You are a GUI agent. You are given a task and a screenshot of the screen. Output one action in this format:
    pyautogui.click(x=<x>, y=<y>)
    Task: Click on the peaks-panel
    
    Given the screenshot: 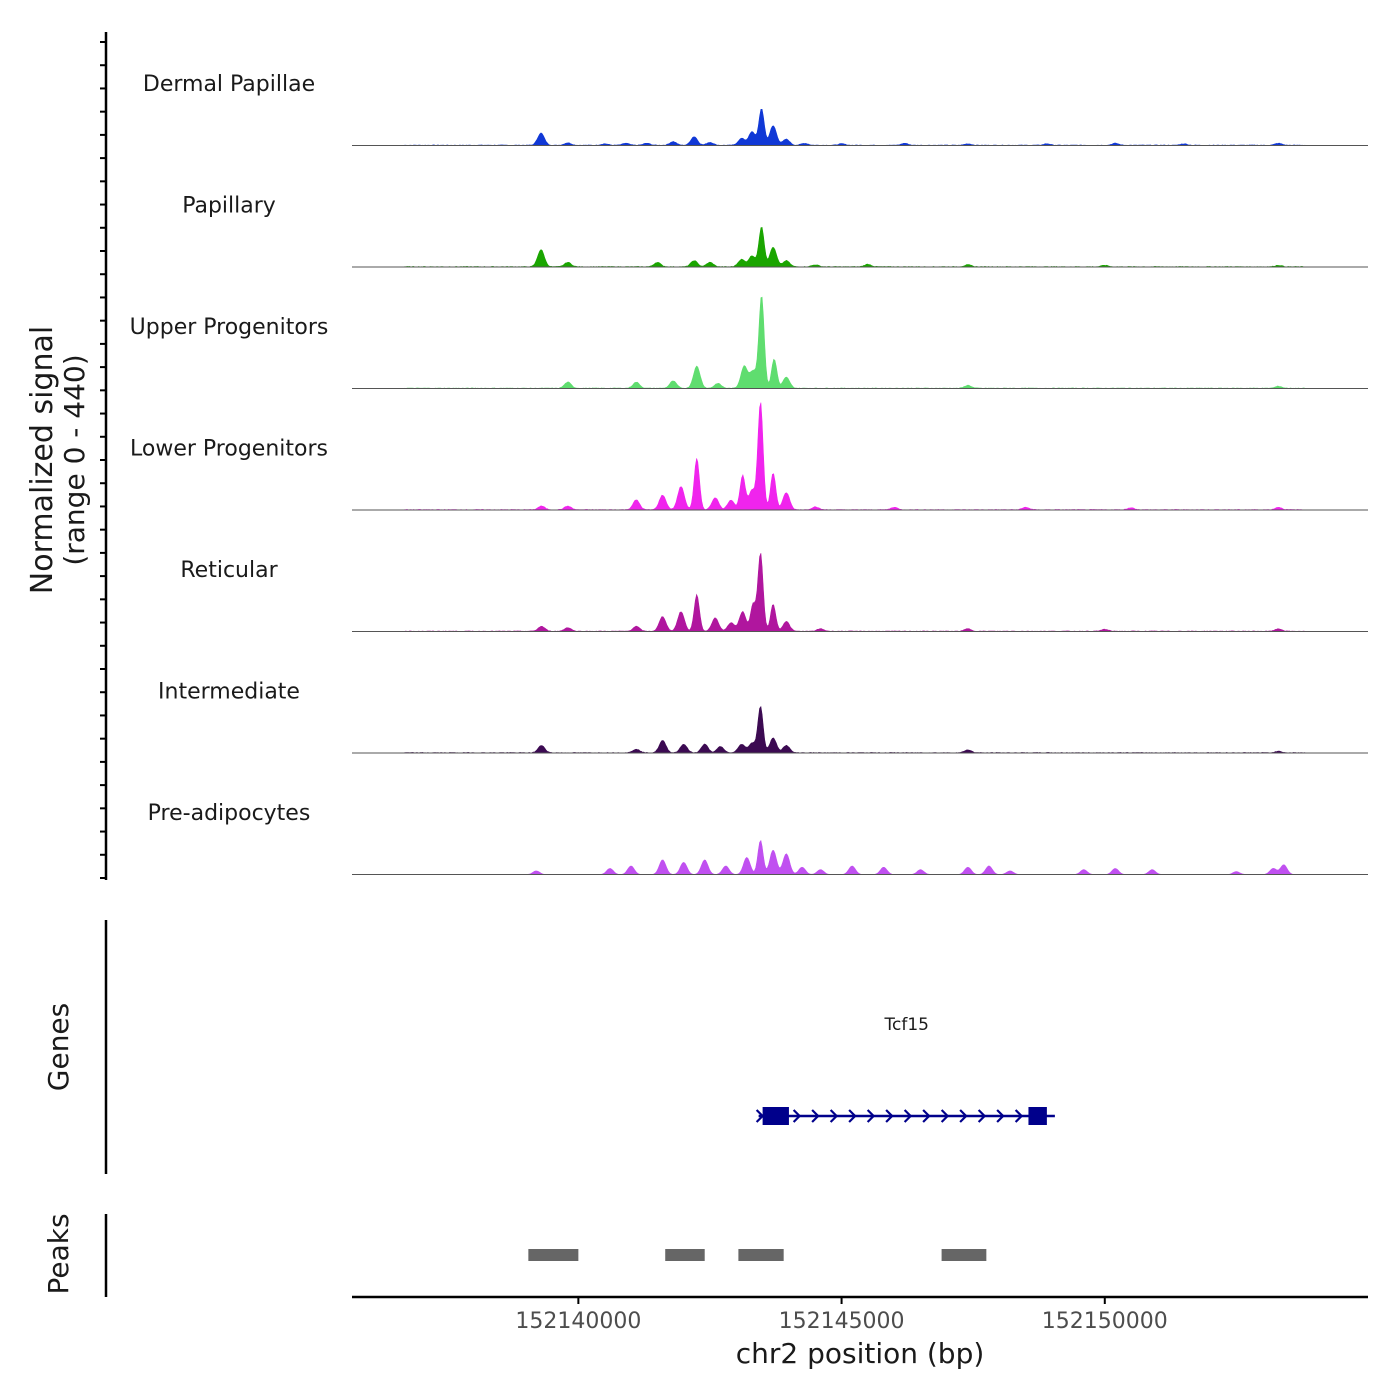 What is the action you would take?
    pyautogui.click(x=757, y=1255)
    